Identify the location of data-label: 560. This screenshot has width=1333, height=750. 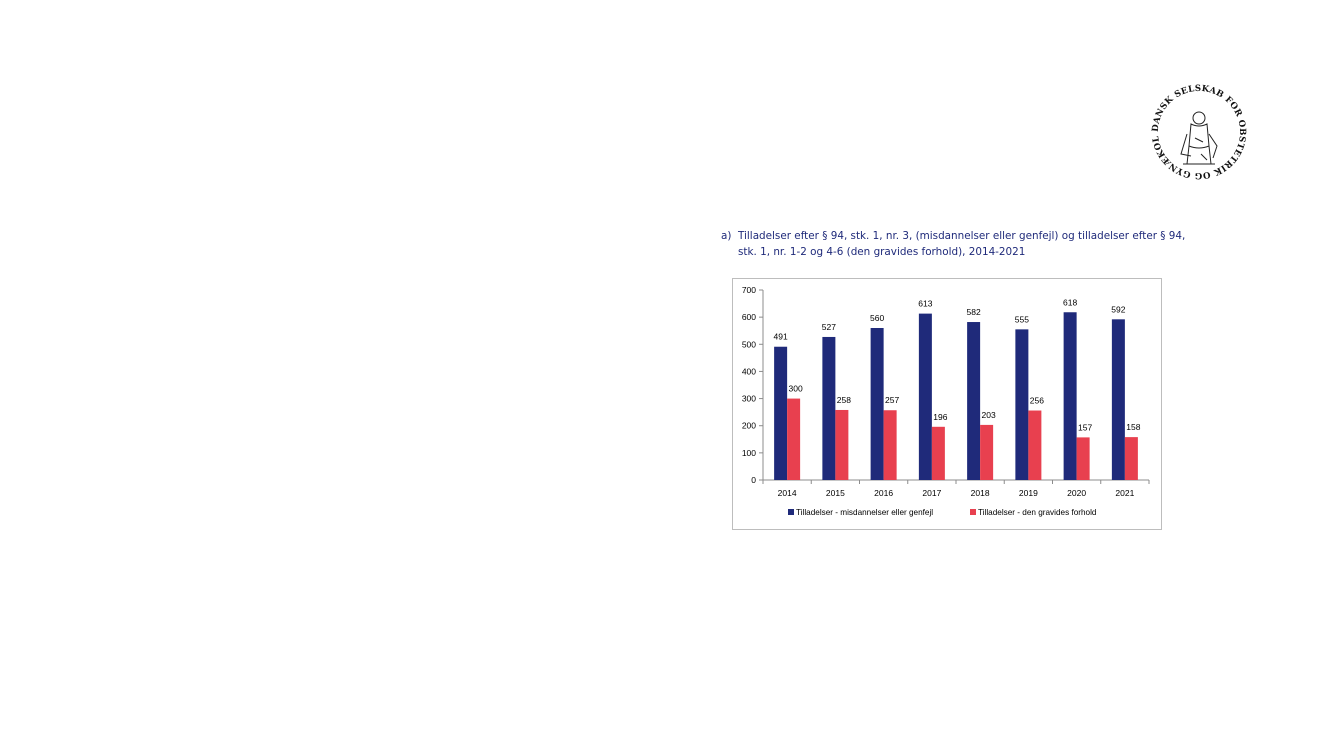
(877, 318).